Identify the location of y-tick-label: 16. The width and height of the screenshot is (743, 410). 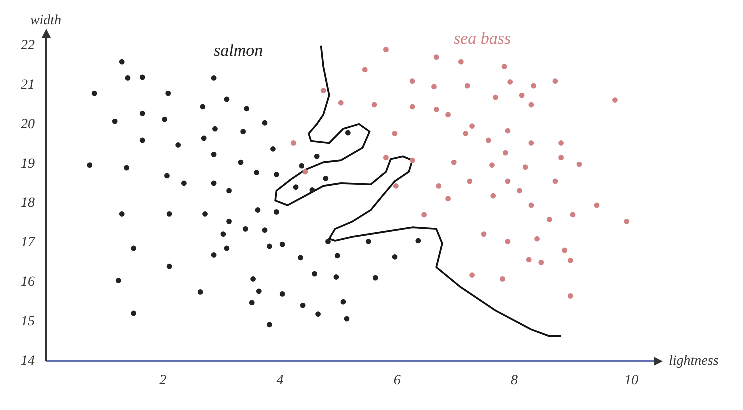
(28, 282).